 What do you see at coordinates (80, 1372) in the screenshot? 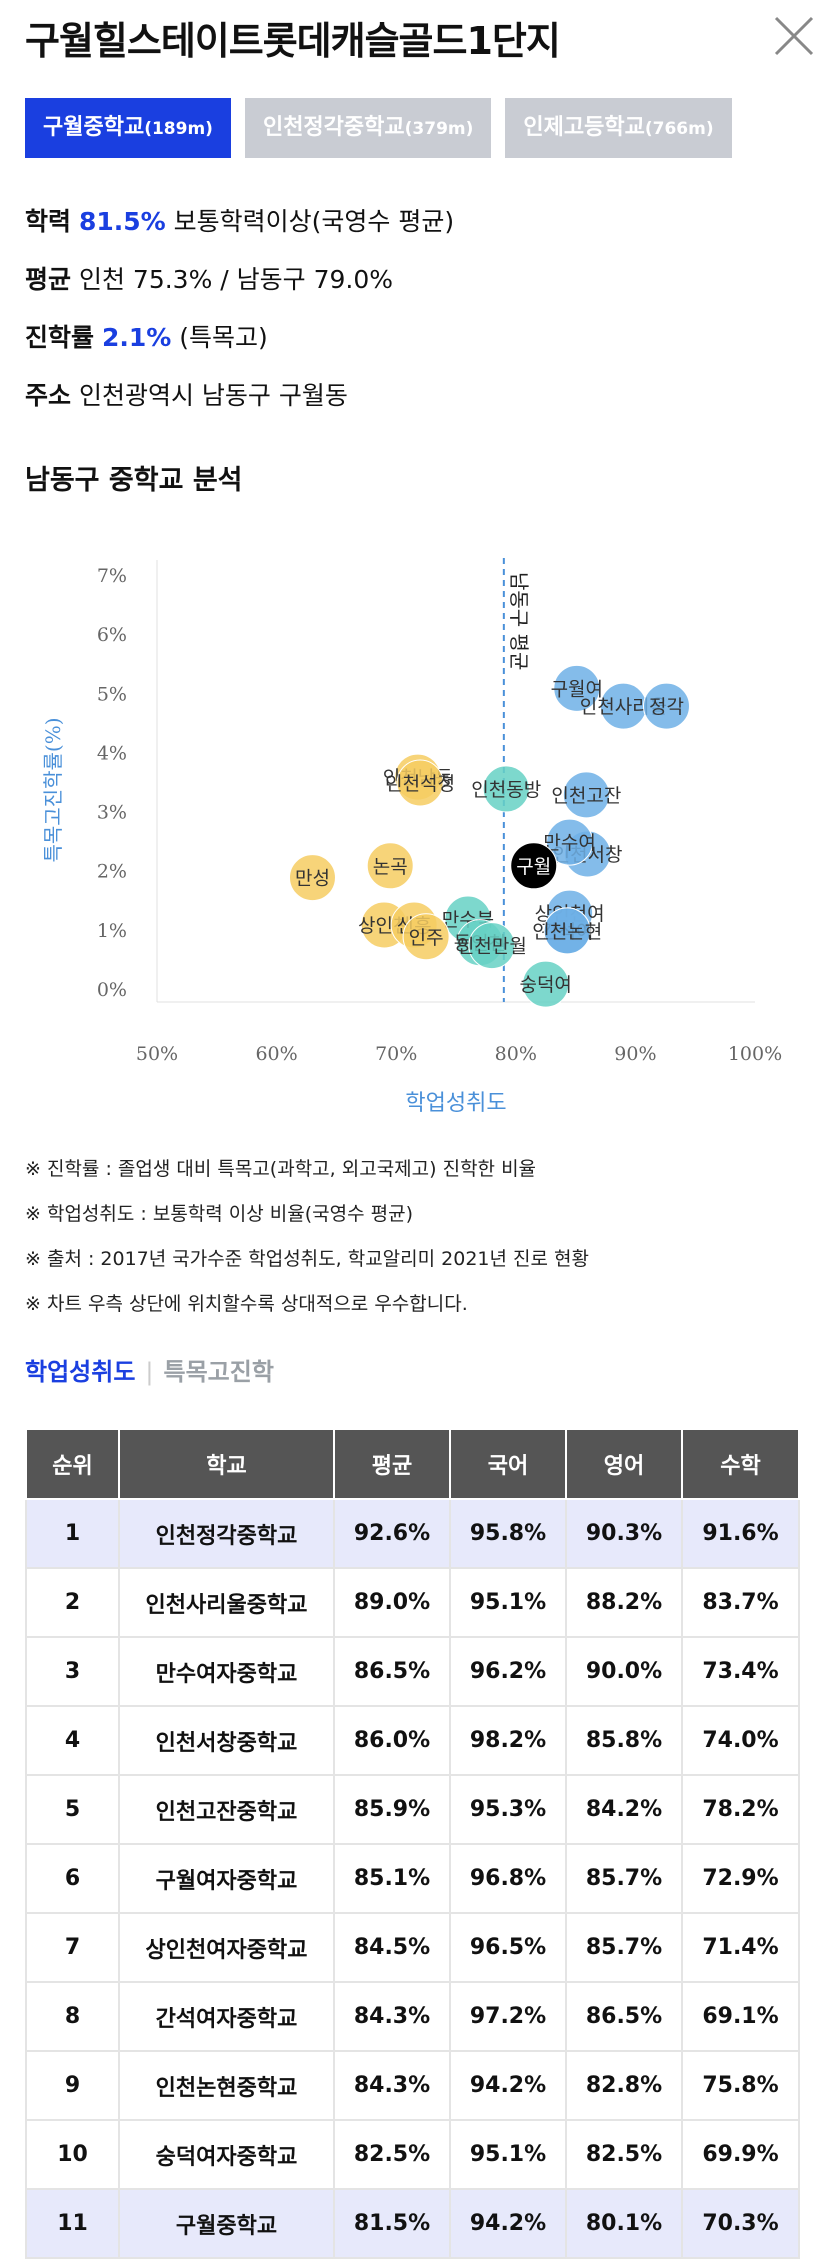
I see `tab-achievement: 학업성취도` at bounding box center [80, 1372].